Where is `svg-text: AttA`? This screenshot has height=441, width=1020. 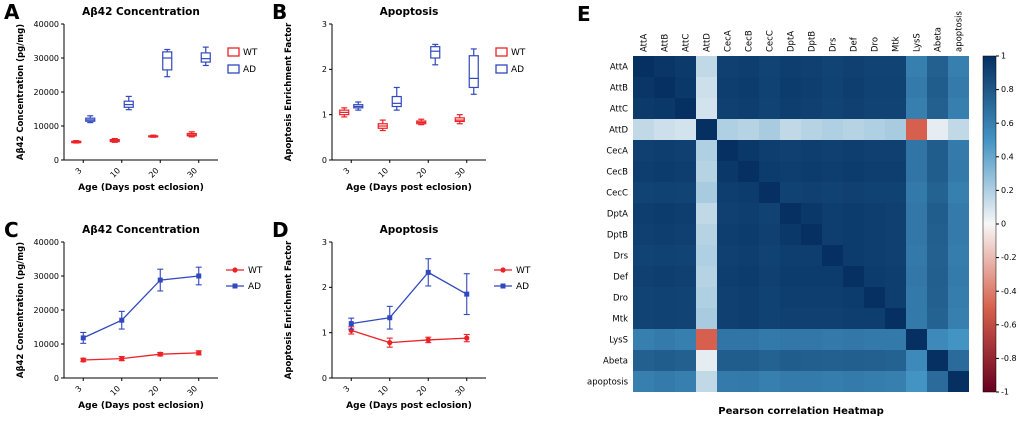
svg-text: AttA is located at coordinates (645, 43).